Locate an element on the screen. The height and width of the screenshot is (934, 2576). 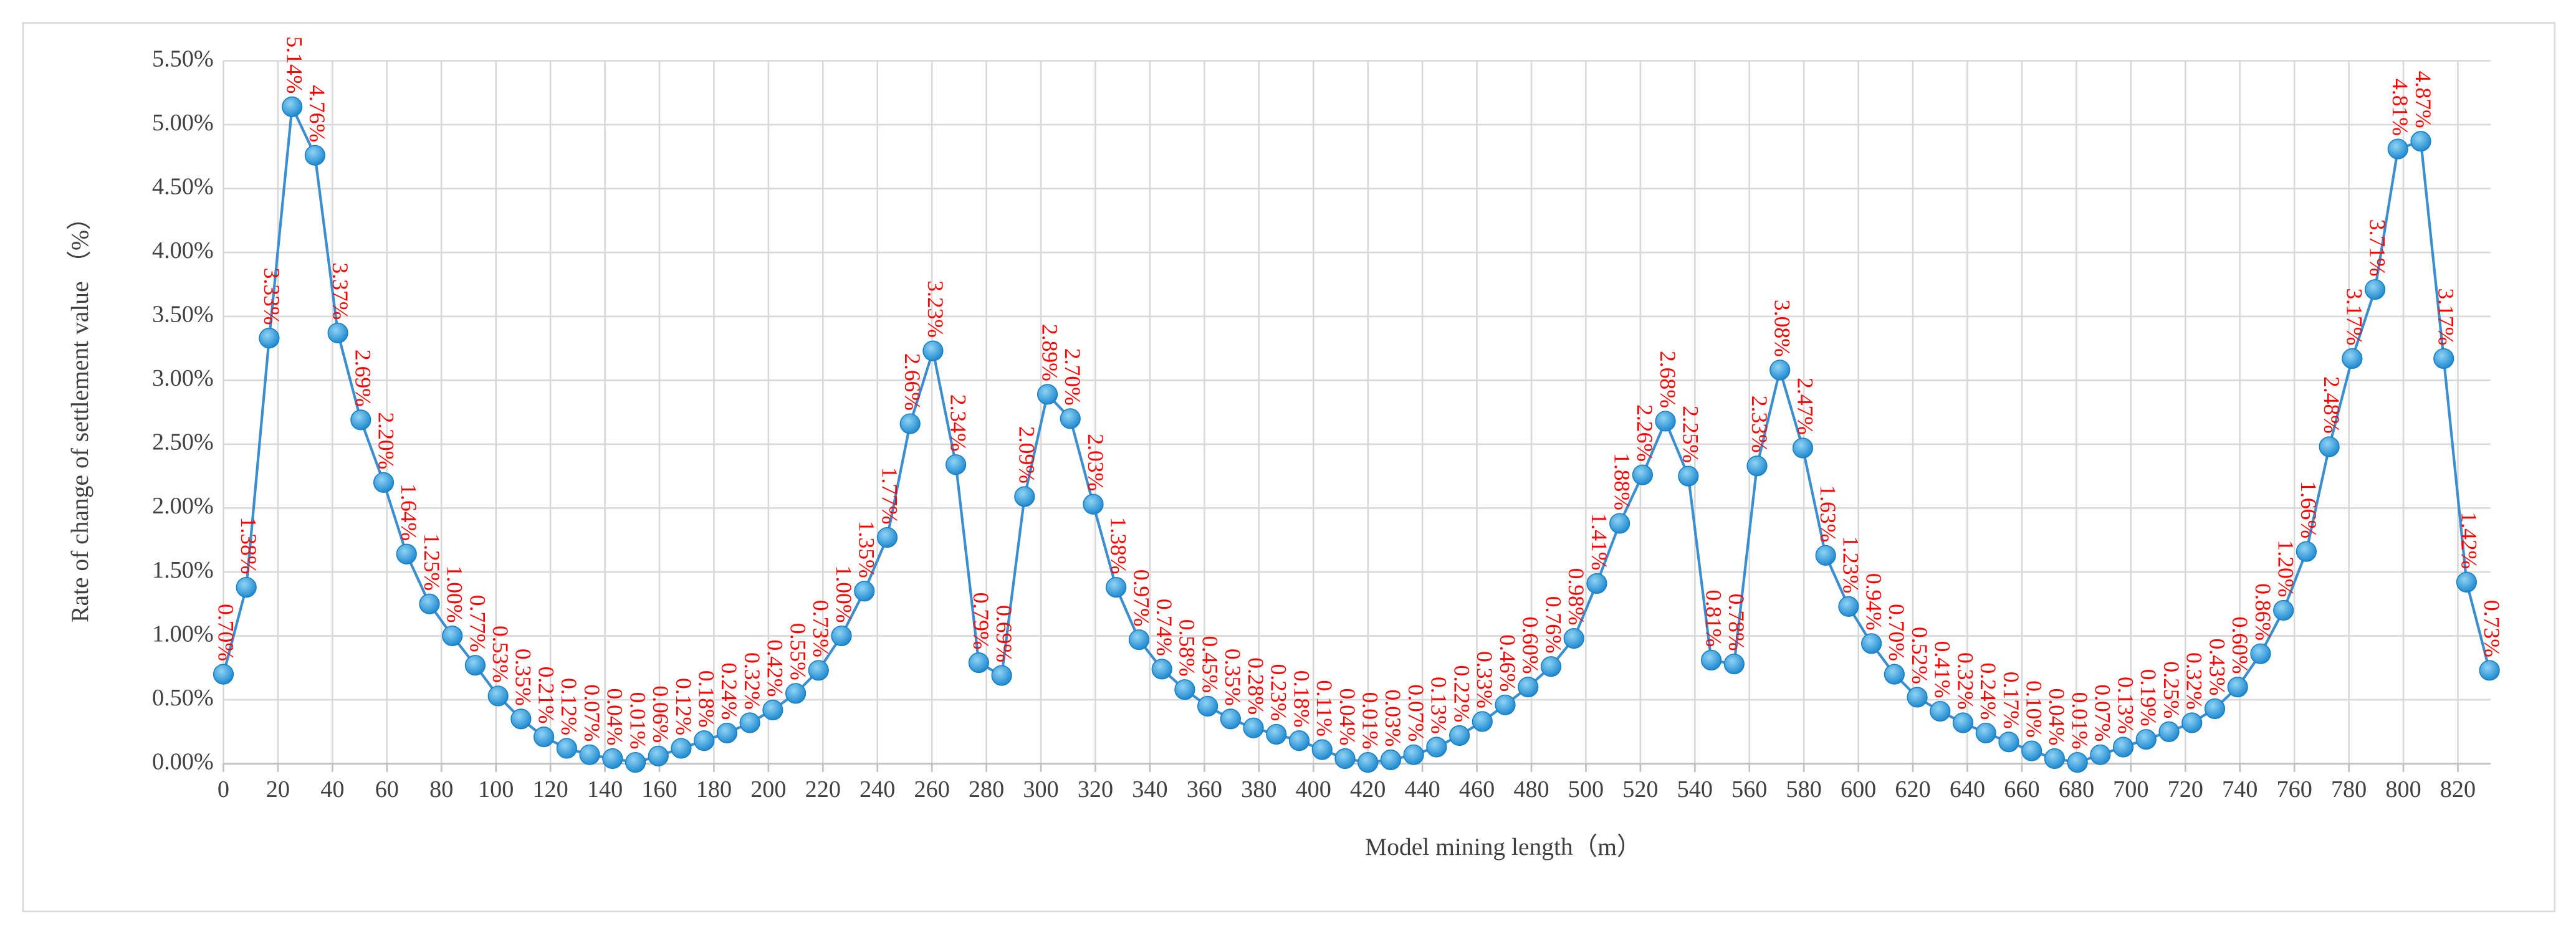
x-tick-label: 160 is located at coordinates (659, 789).